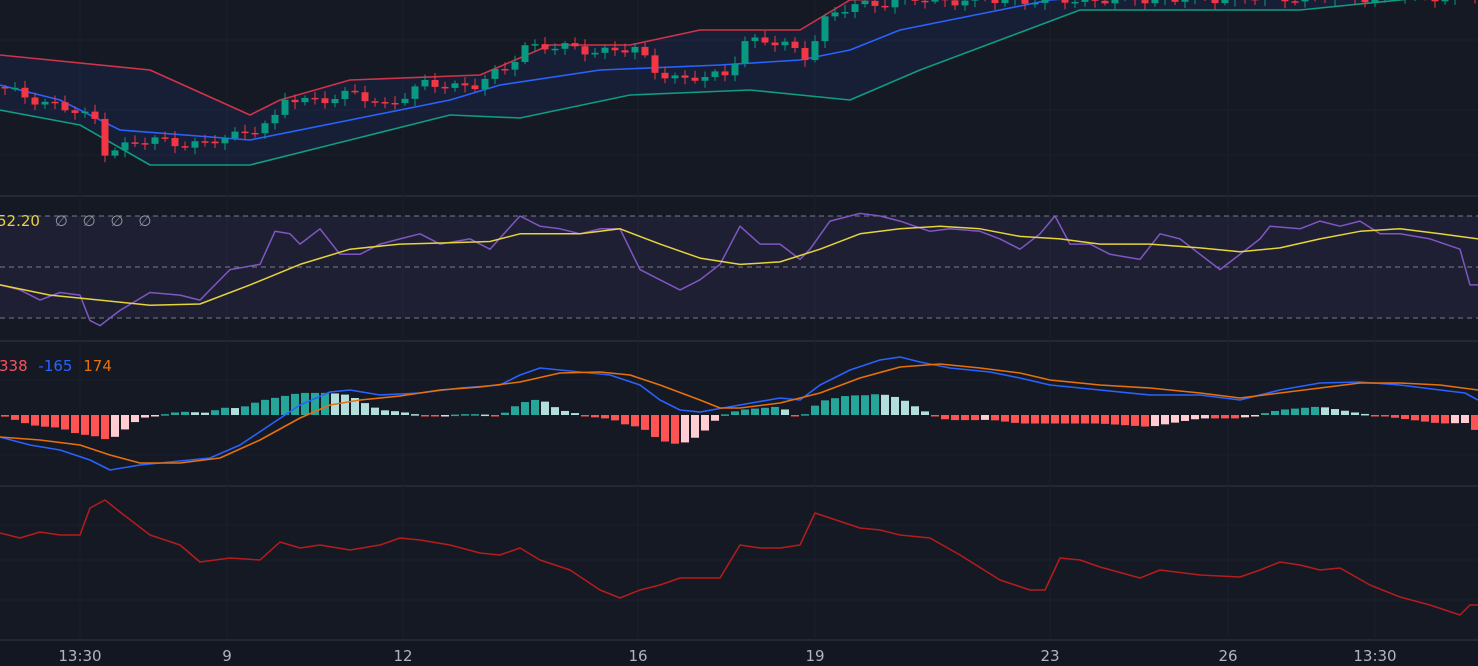 Image resolution: width=1478 pixels, height=666 pixels. Describe the element at coordinates (20, 221) in the screenshot. I see `rsi-legend-value: 52.20` at that location.